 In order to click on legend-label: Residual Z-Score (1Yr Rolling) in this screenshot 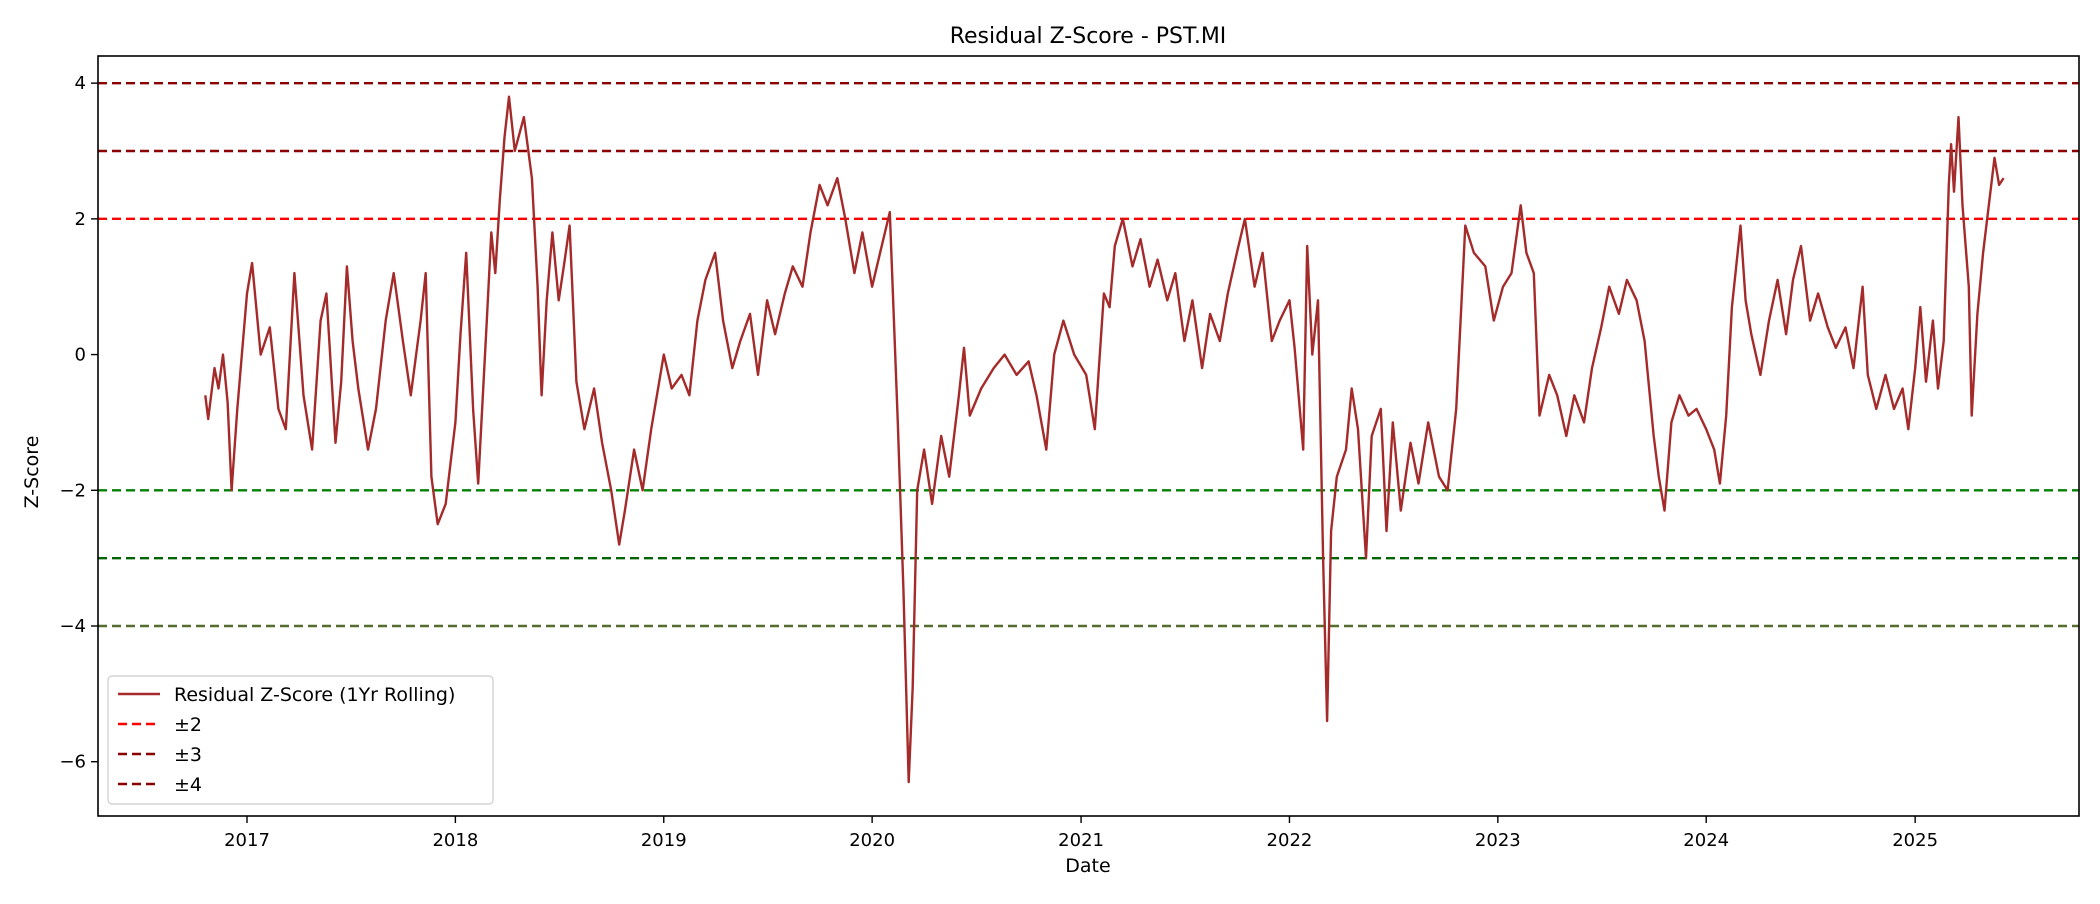, I will do `click(314, 695)`.